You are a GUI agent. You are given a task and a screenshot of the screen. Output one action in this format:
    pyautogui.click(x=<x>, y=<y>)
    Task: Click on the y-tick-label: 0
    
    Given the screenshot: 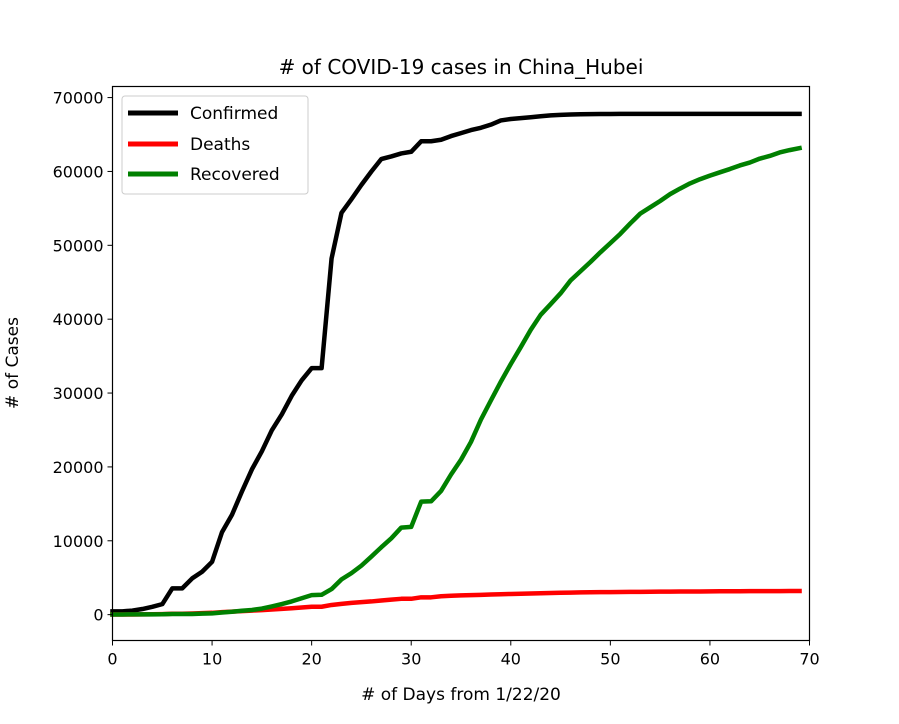 What is the action you would take?
    pyautogui.click(x=98, y=615)
    